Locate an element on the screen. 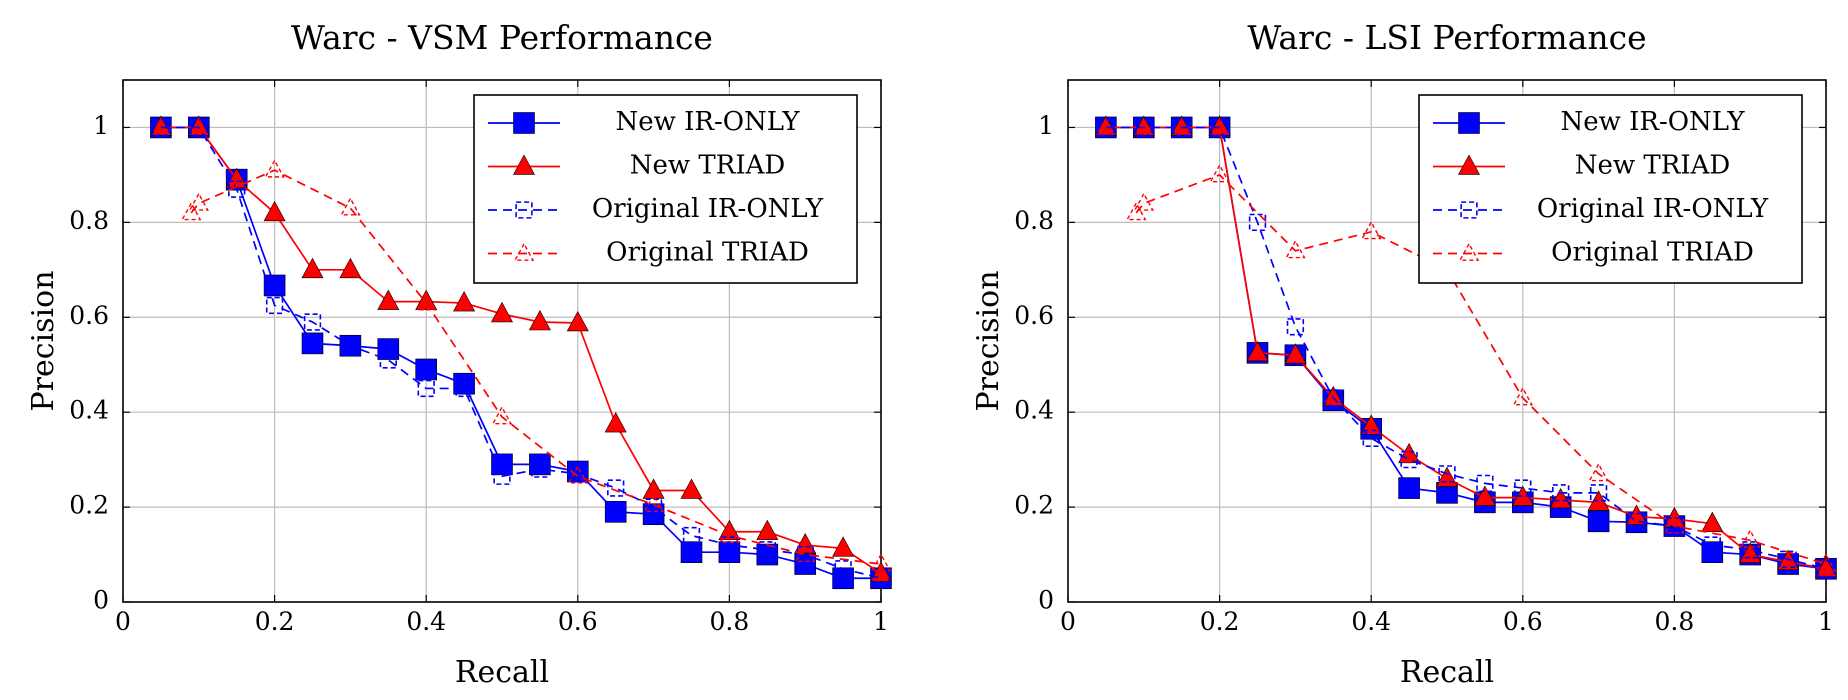  x-tick-label: 1 is located at coordinates (881, 621).